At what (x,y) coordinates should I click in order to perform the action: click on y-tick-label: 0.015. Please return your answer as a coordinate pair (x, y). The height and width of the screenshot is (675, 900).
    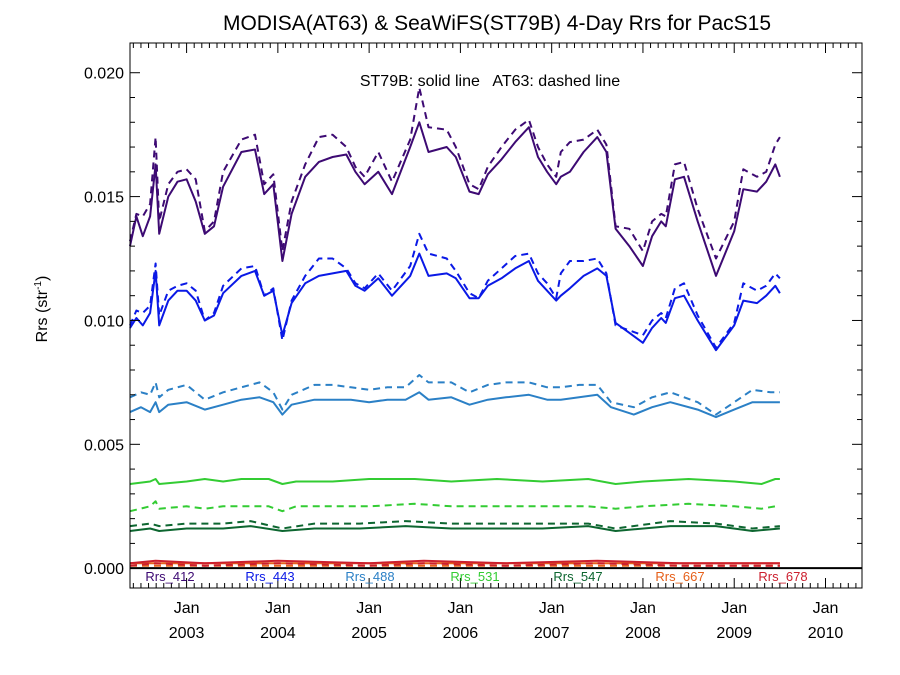
    Looking at the image, I should click on (104, 198).